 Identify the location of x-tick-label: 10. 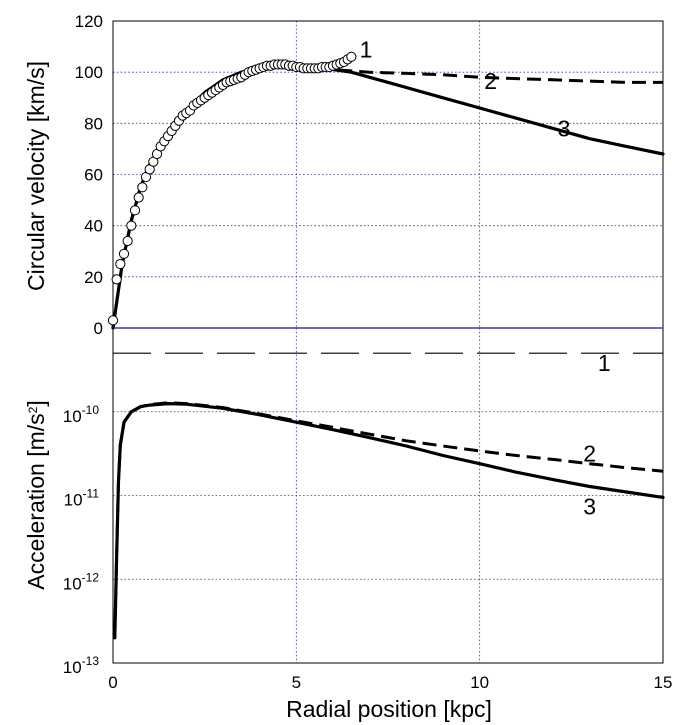
(479, 682).